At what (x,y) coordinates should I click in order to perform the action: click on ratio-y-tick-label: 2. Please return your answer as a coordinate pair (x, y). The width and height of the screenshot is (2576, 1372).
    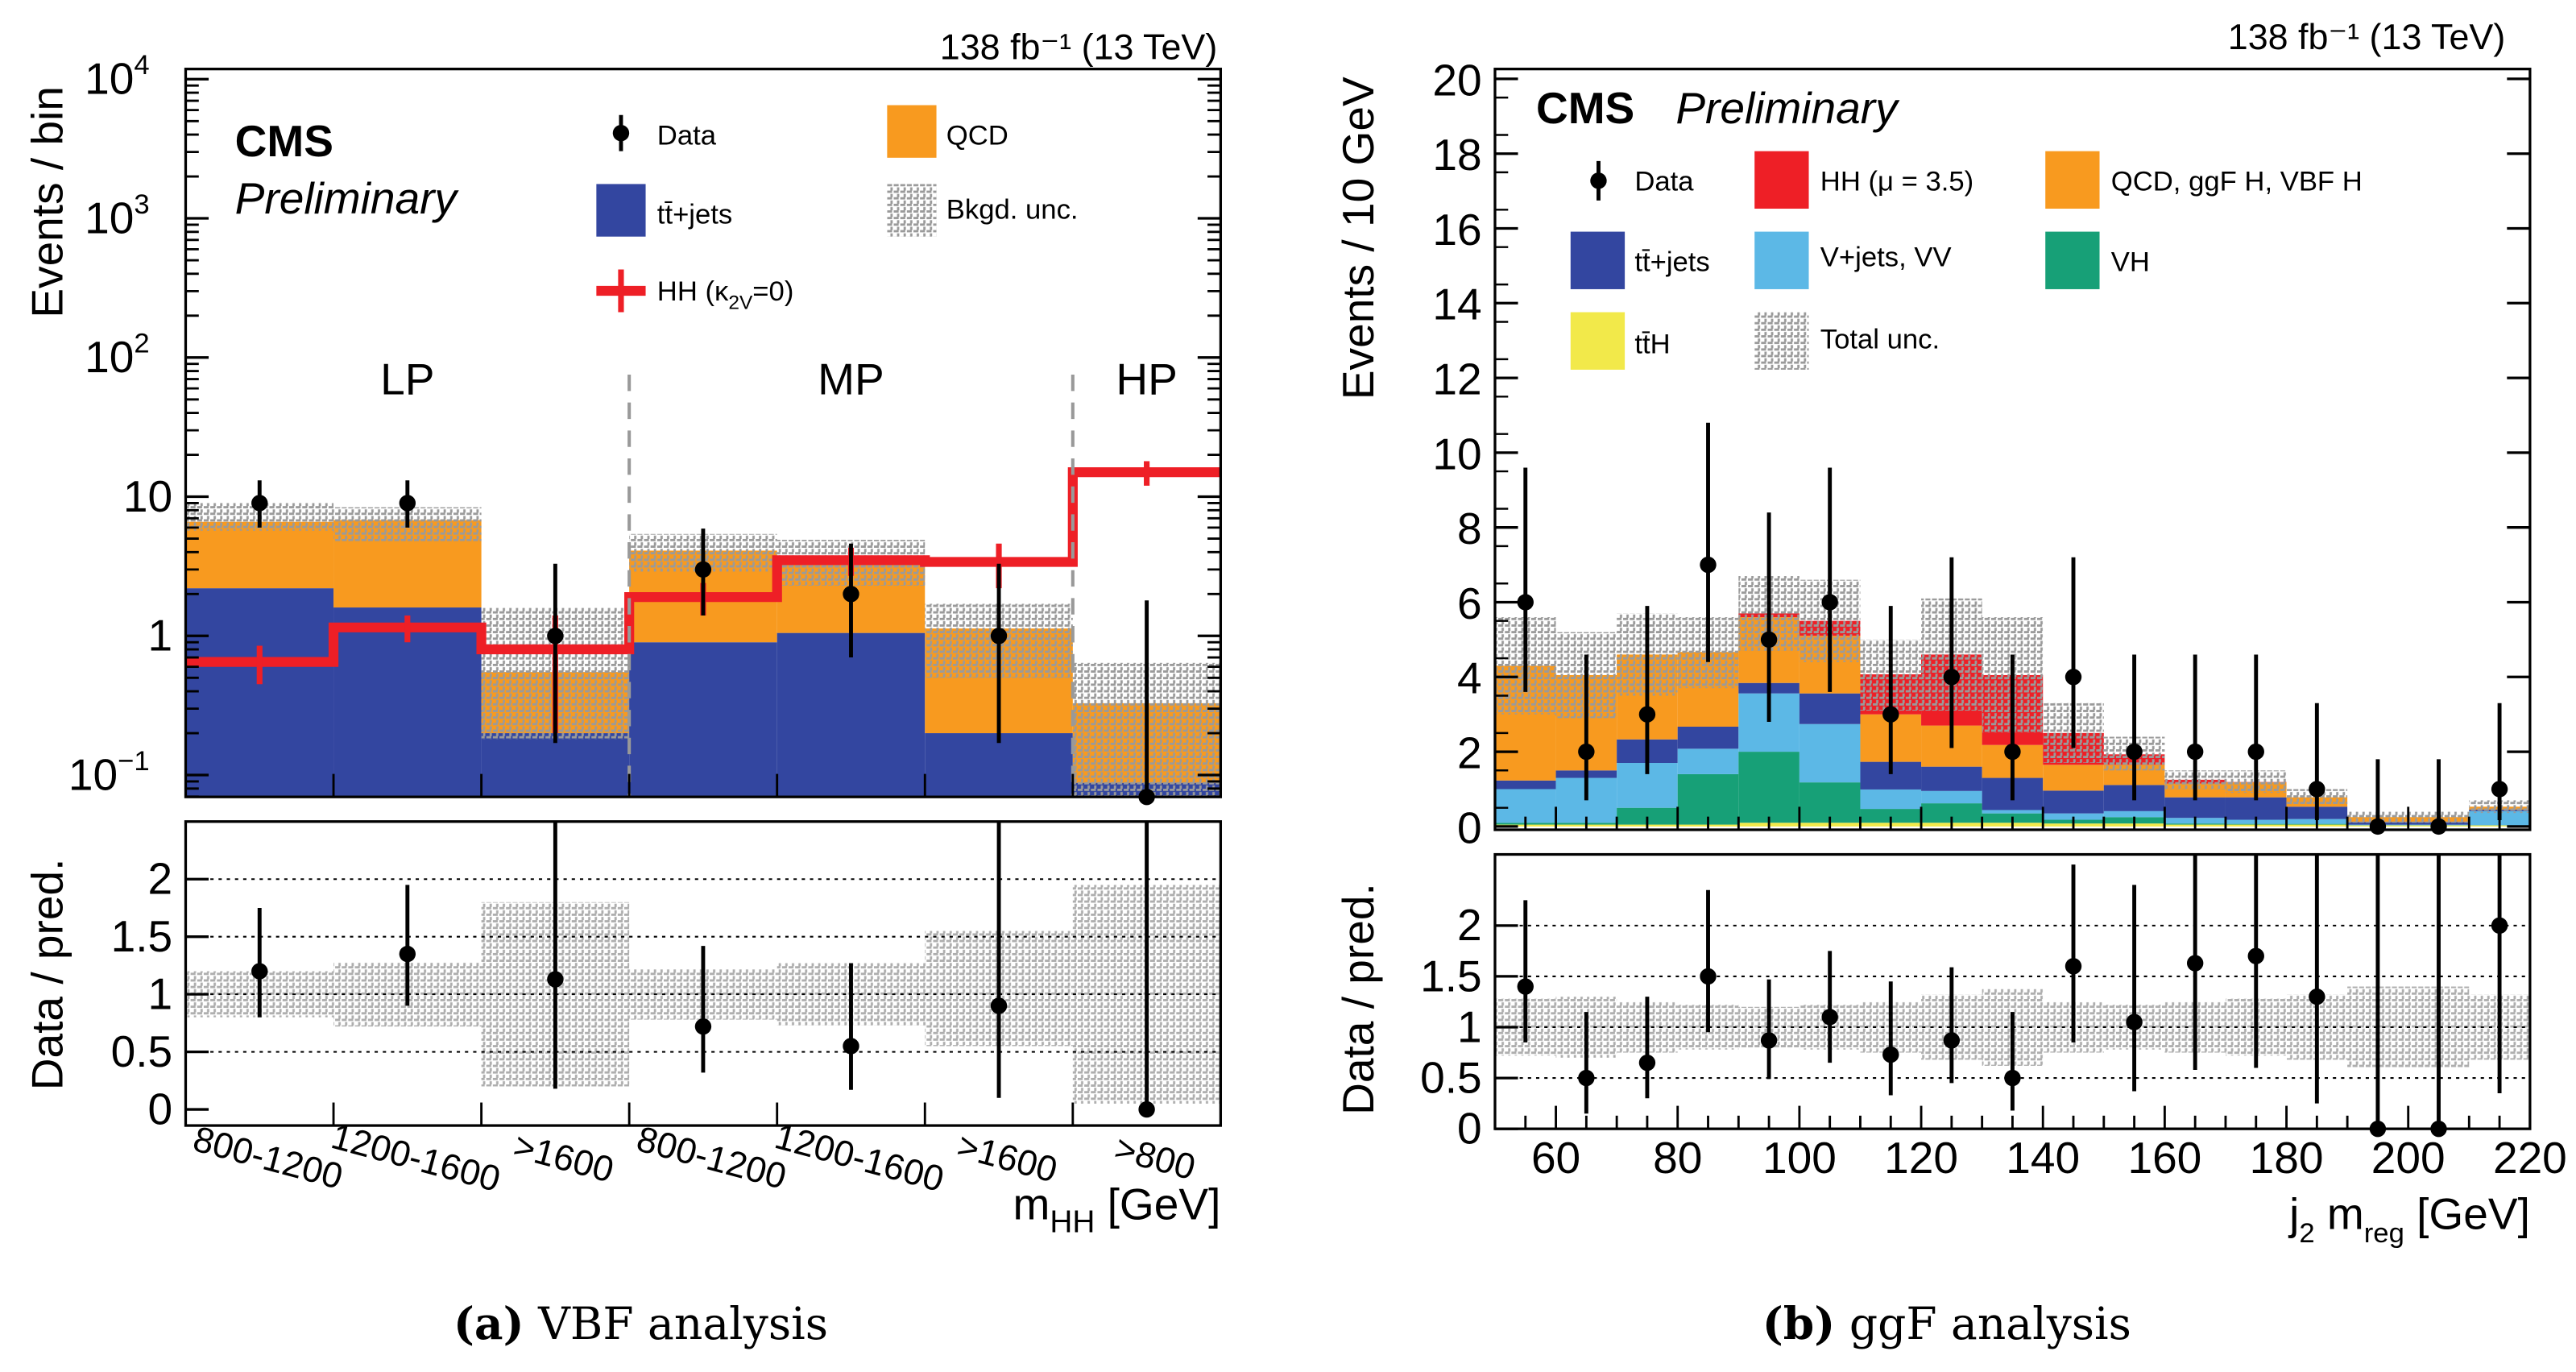
    Looking at the image, I should click on (160, 879).